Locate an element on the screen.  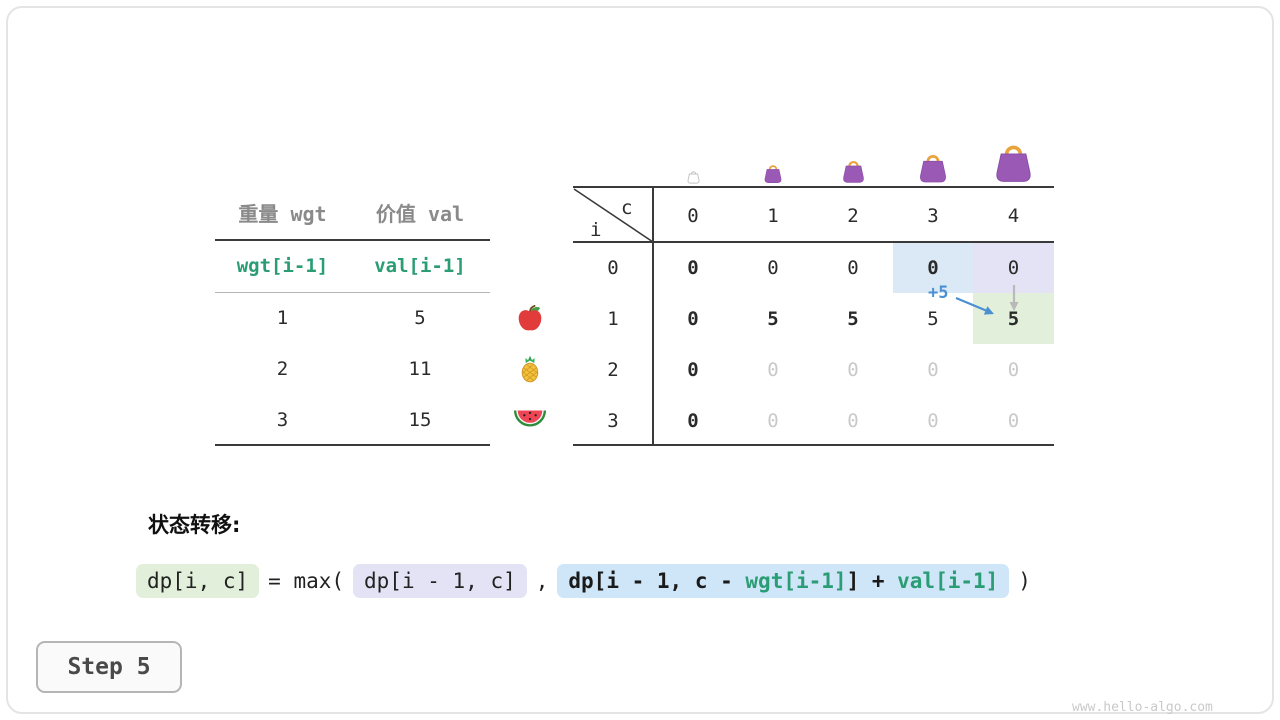
item-wgt: 2 is located at coordinates (282, 368).